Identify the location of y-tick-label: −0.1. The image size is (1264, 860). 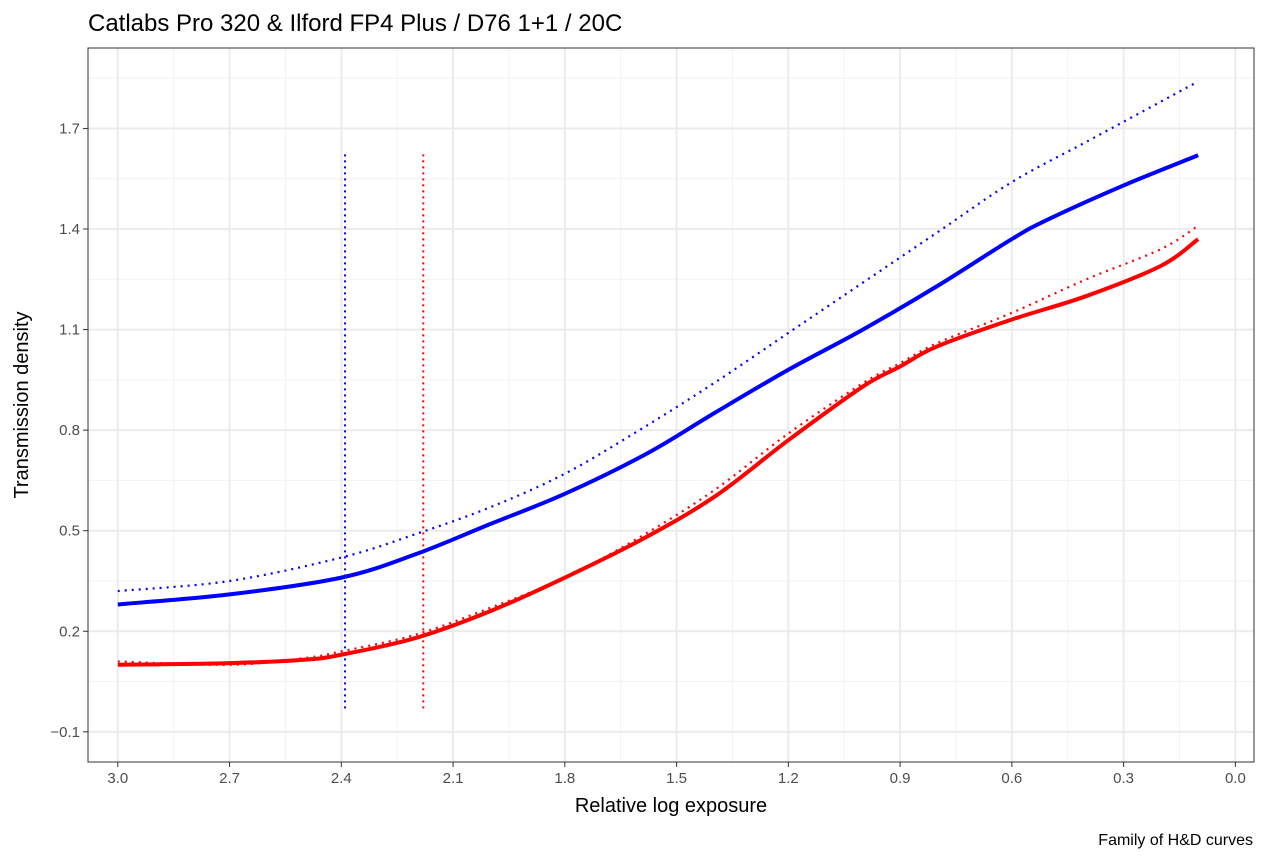
(65, 732).